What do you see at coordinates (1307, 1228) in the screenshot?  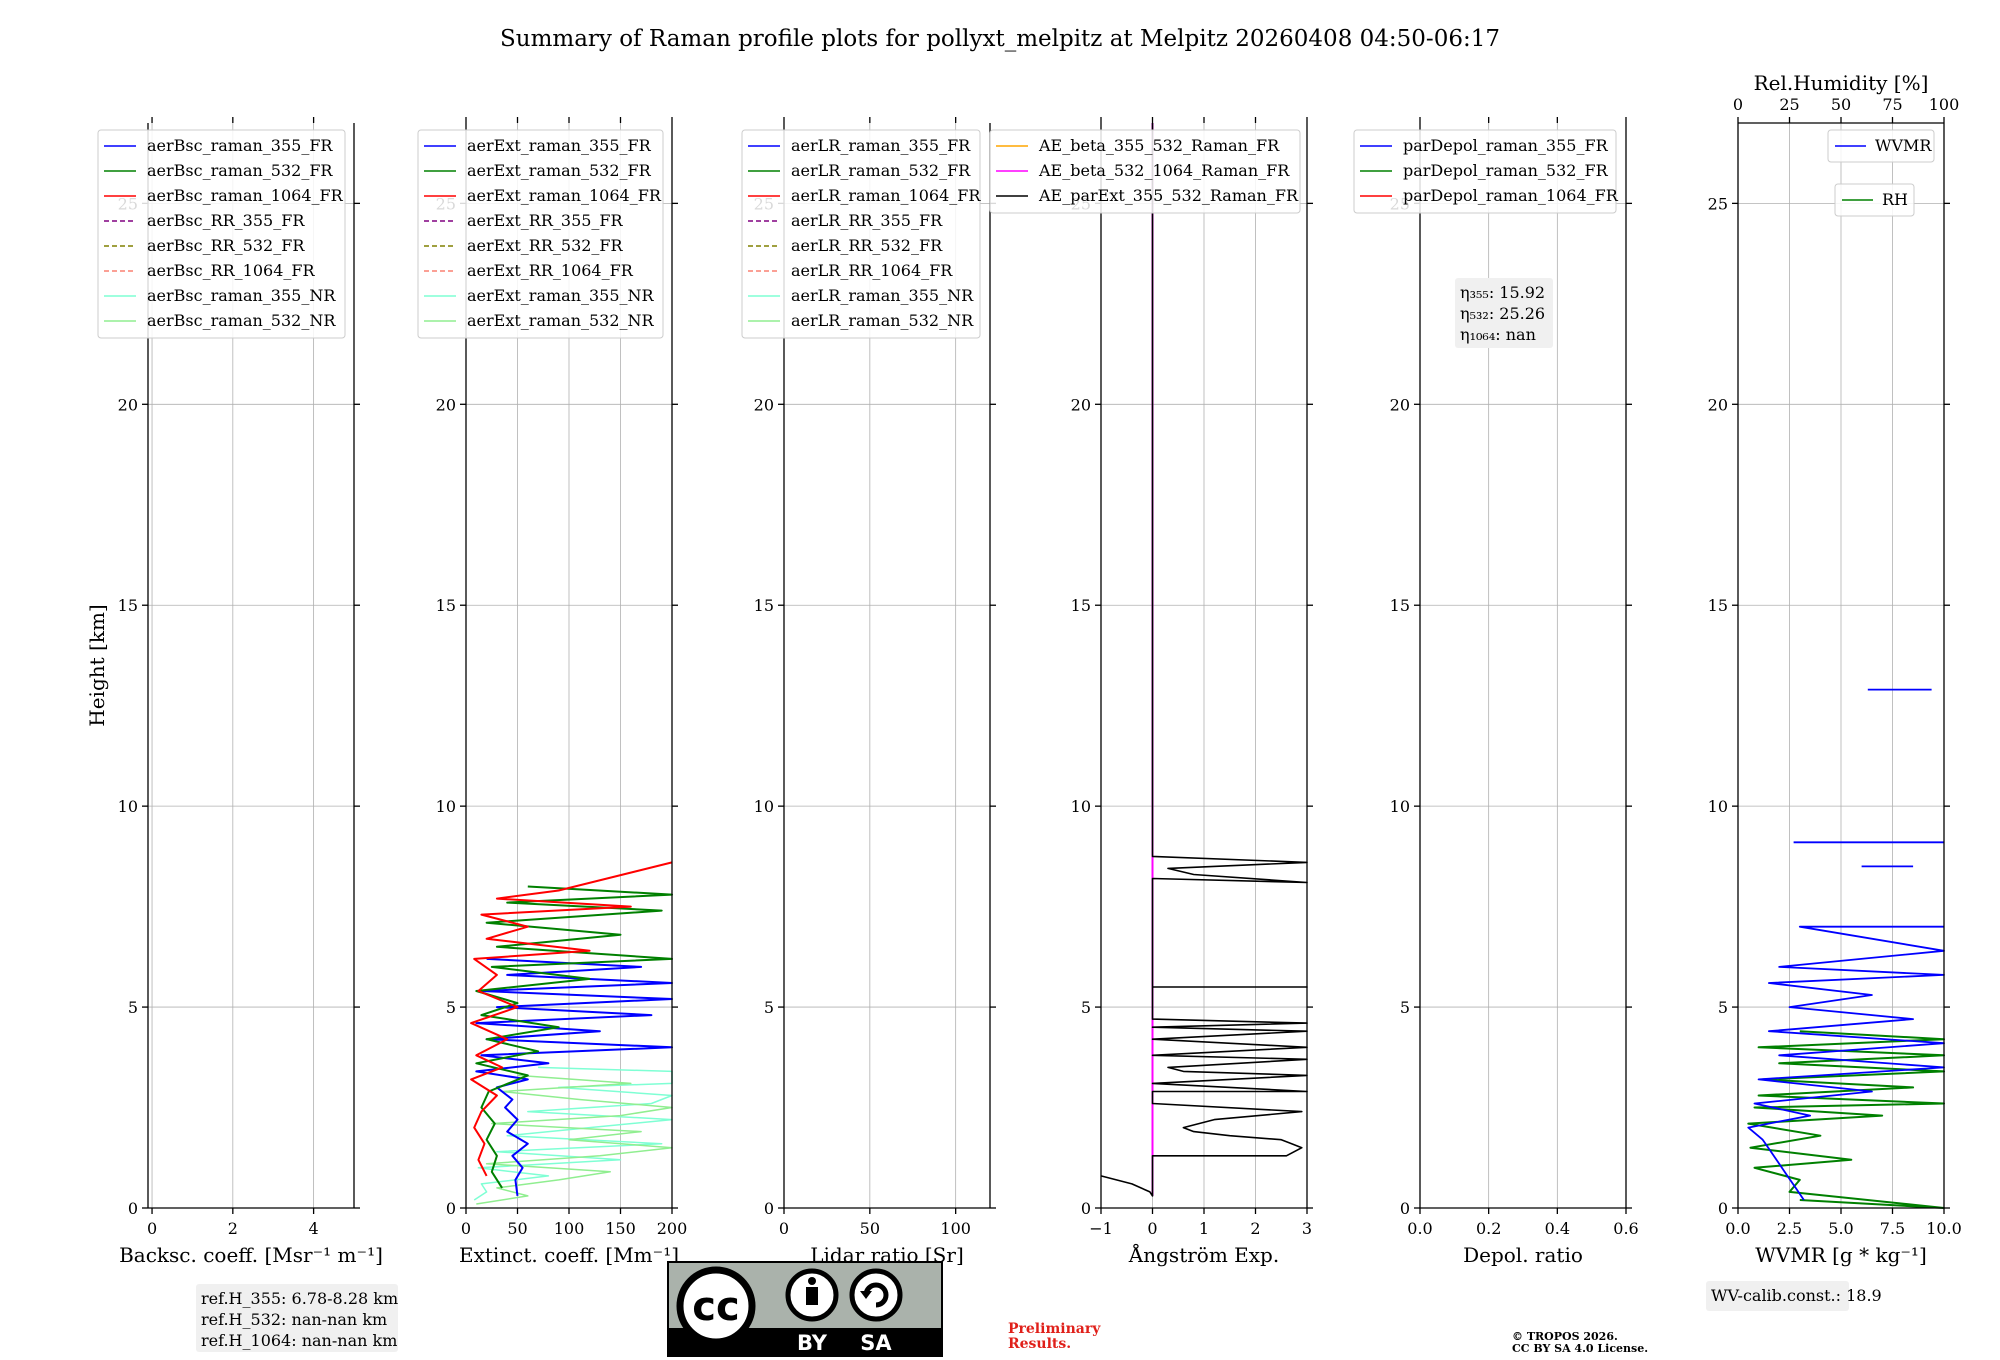 I see `x-tick-label: 3` at bounding box center [1307, 1228].